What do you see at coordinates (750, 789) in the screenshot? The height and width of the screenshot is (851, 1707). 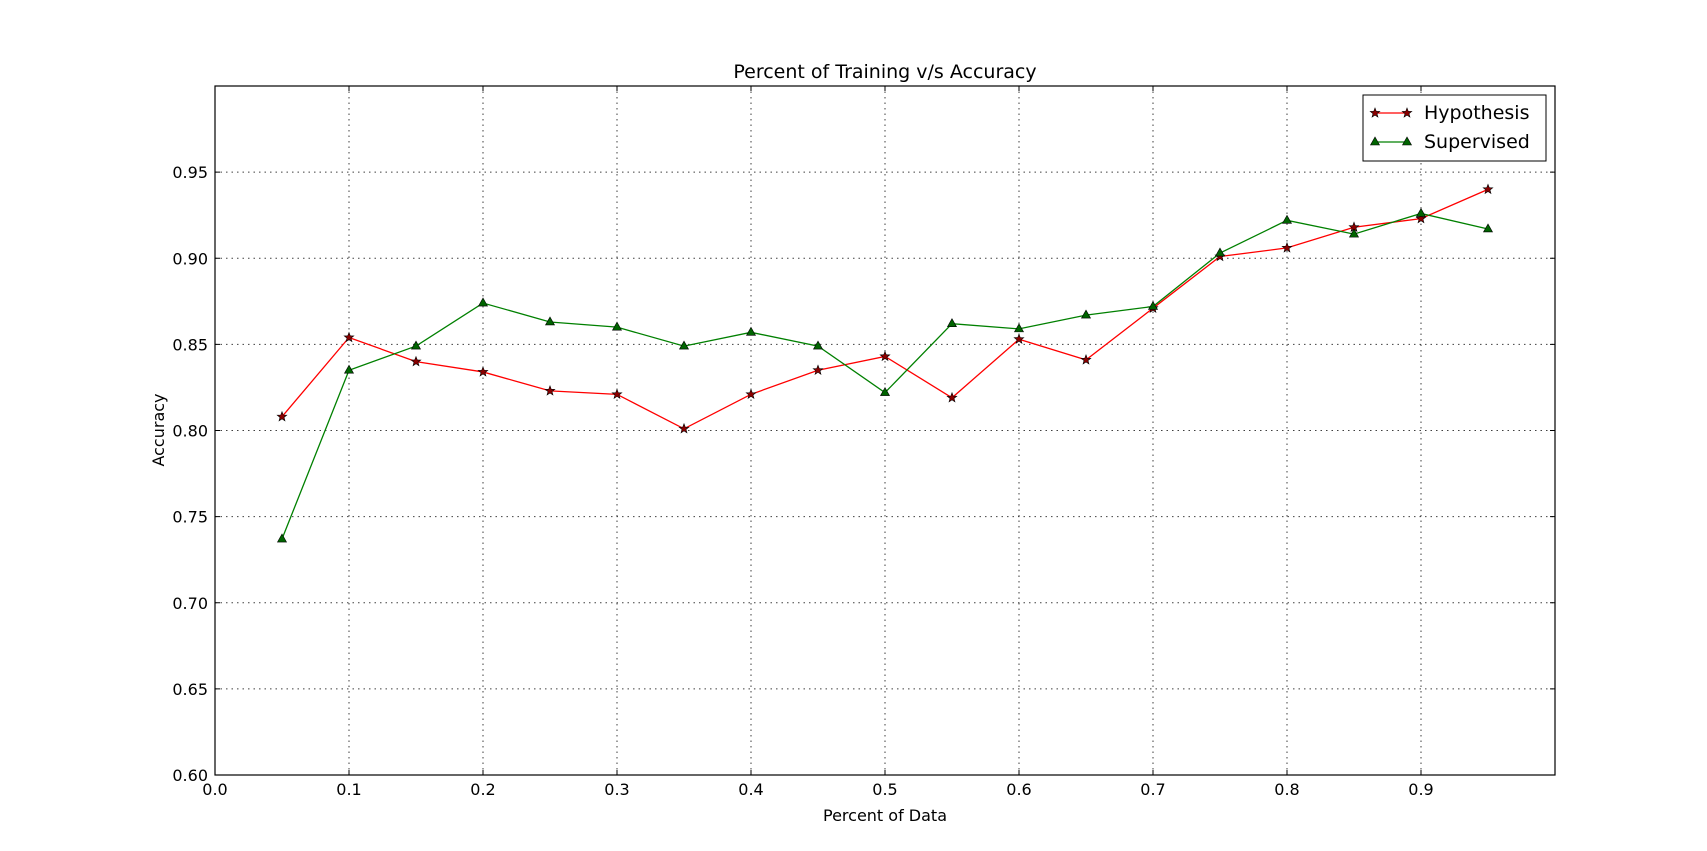 I see `x-tick-label: 0.4` at bounding box center [750, 789].